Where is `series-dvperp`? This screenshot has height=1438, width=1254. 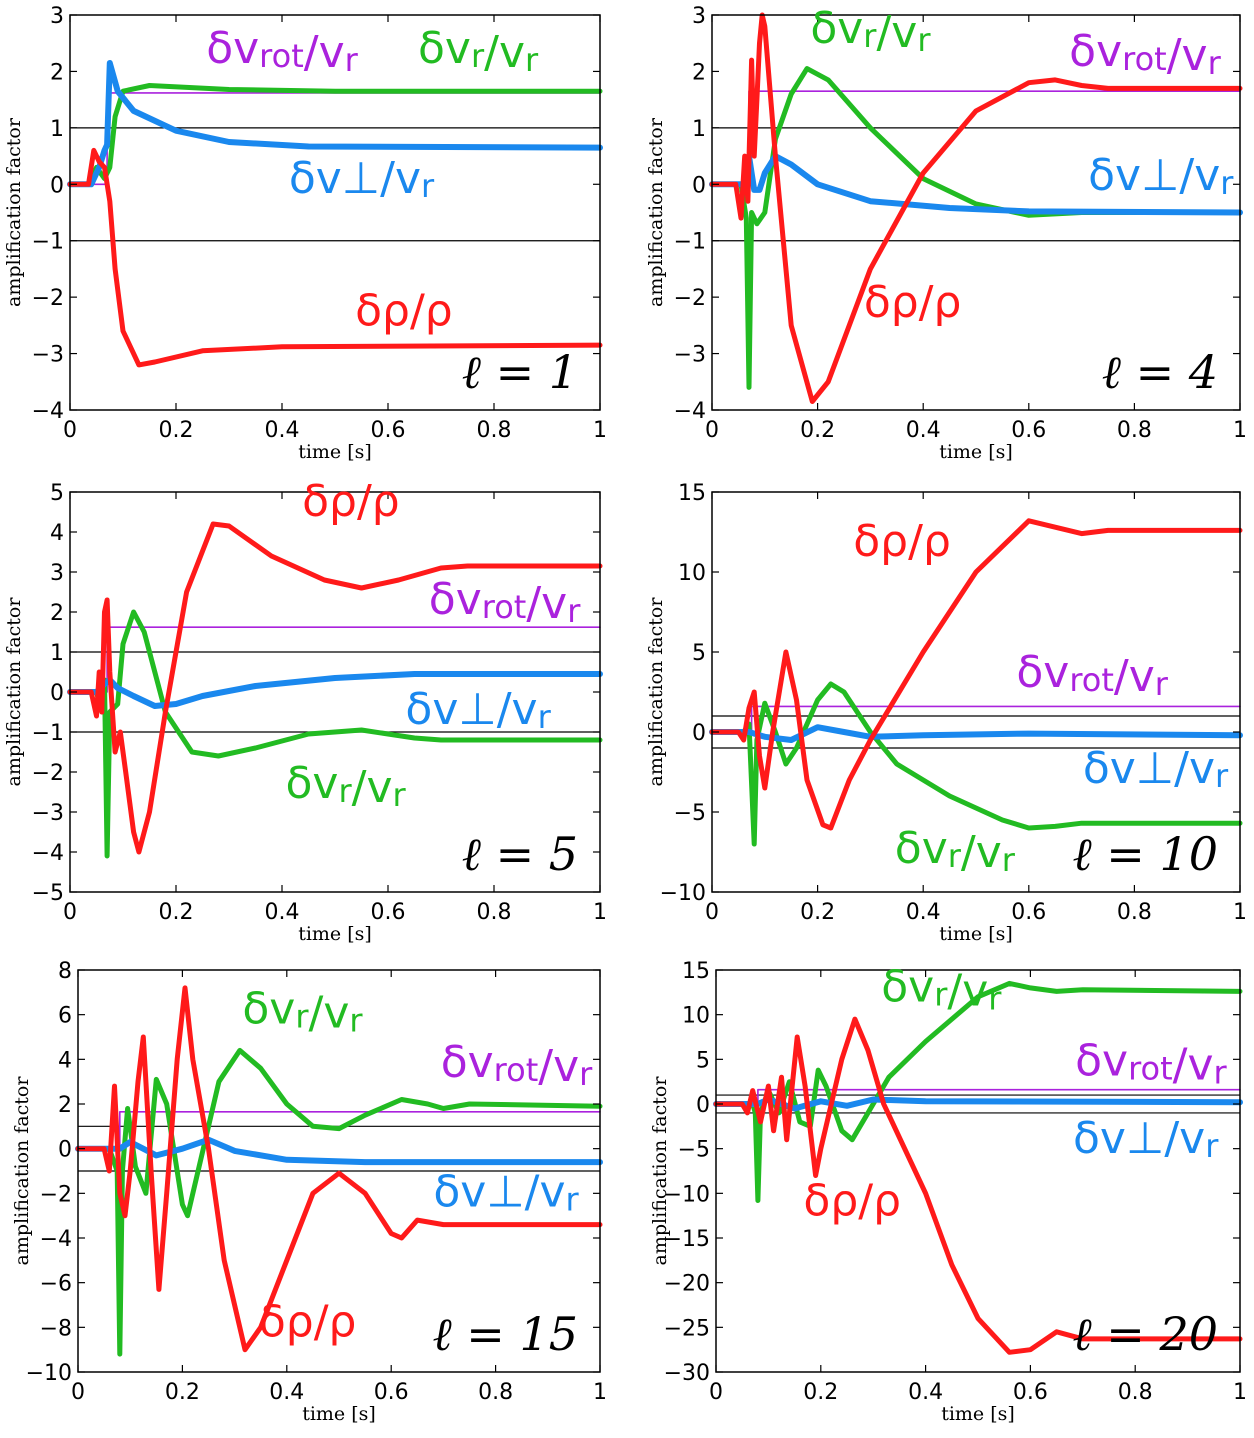 series-dvperp is located at coordinates (339, 1151).